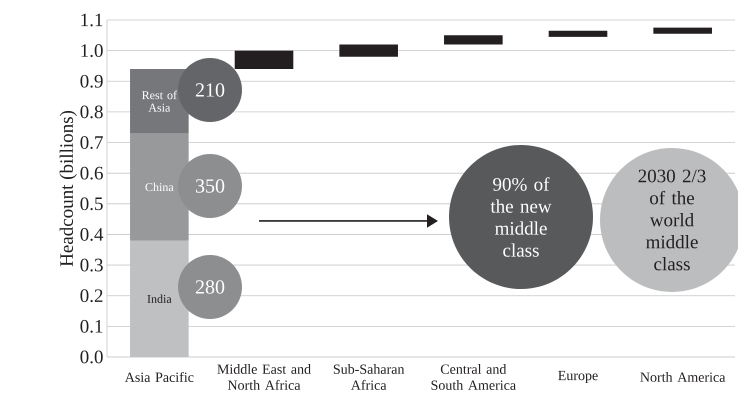 The image size is (738, 406). What do you see at coordinates (91, 142) in the screenshot?
I see `y-tick-label: 0.7` at bounding box center [91, 142].